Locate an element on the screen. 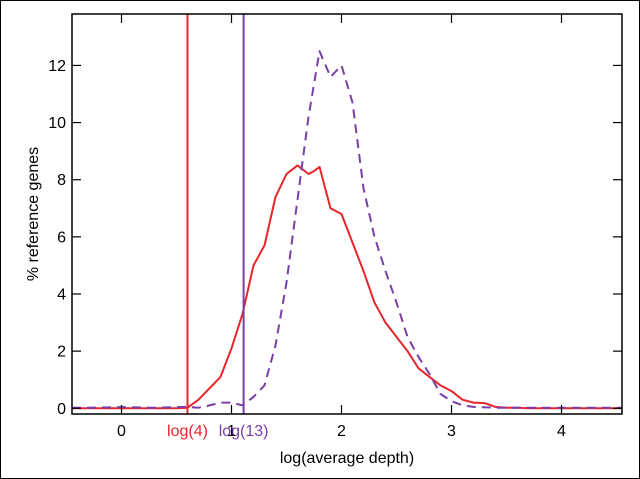 The height and width of the screenshot is (479, 640). y-tick-label: 10 is located at coordinates (57, 123).